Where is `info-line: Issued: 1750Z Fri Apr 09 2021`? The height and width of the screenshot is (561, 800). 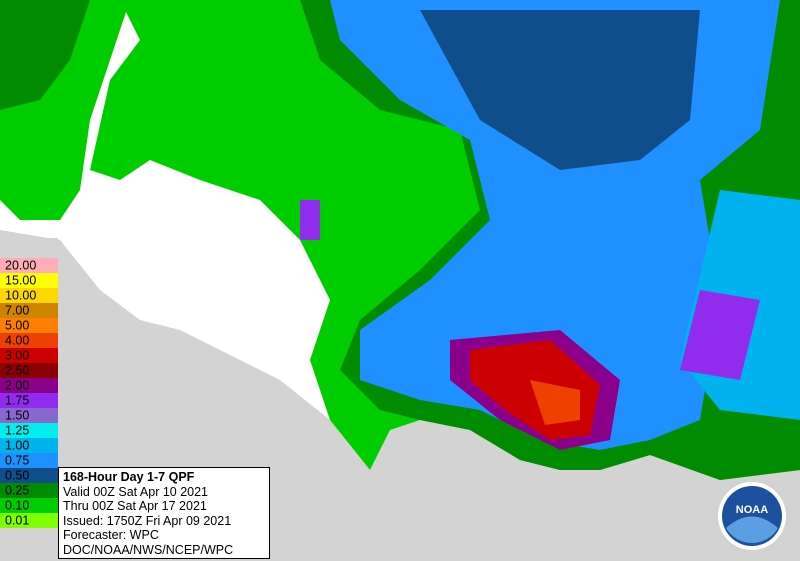 info-line: Issued: 1750Z Fri Apr 09 2021 is located at coordinates (147, 520).